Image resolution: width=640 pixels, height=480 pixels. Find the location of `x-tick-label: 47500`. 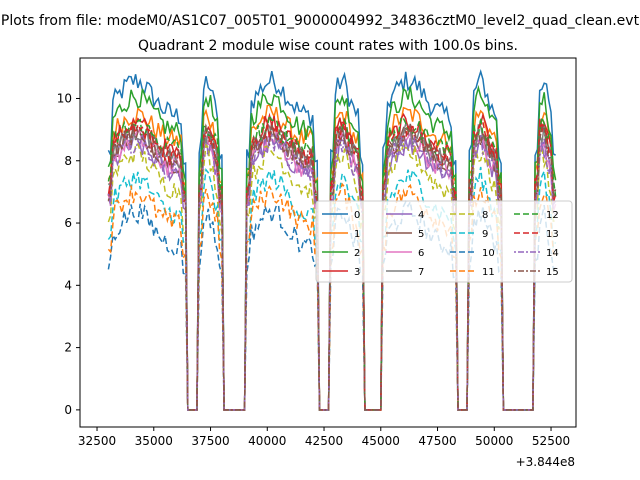

x-tick-label: 47500 is located at coordinates (437, 441).